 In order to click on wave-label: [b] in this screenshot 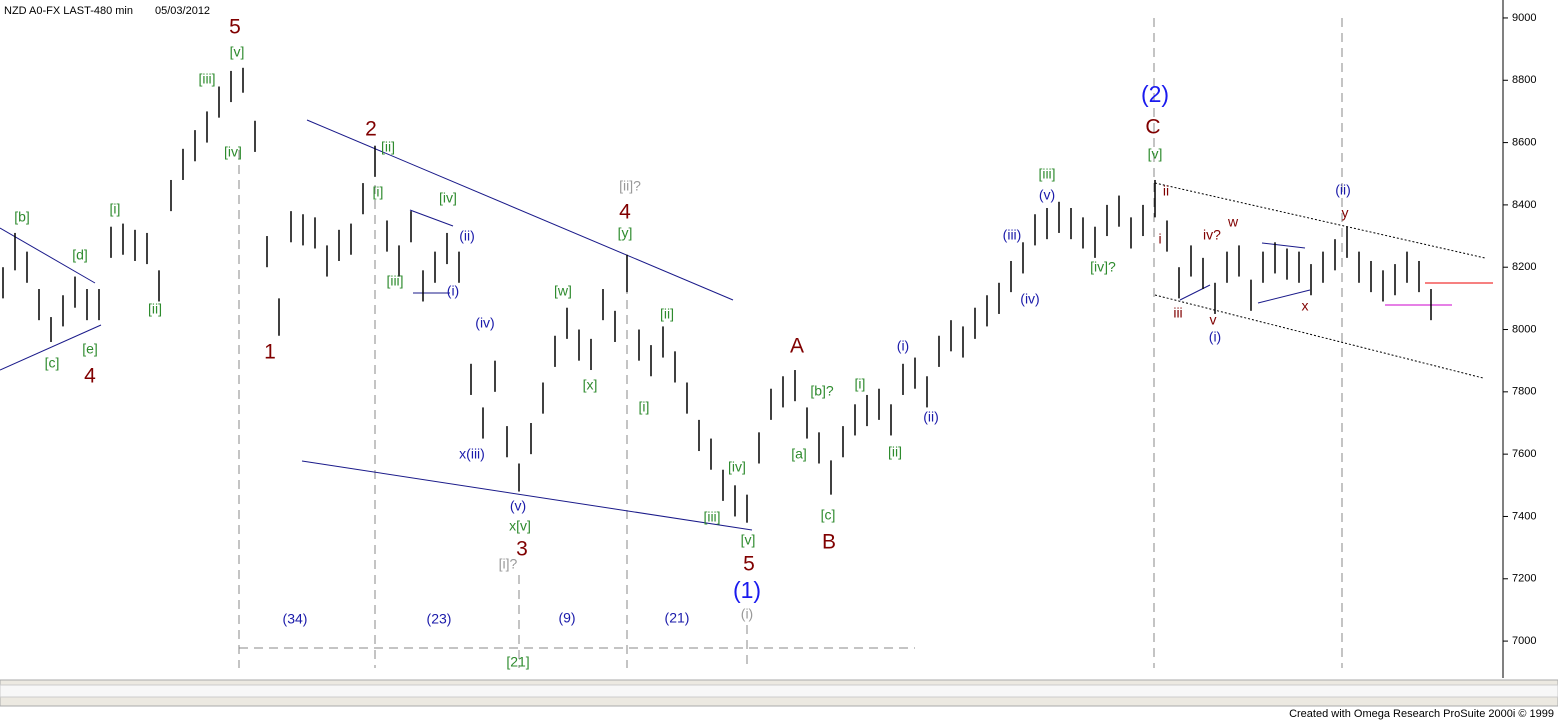, I will do `click(22, 217)`.